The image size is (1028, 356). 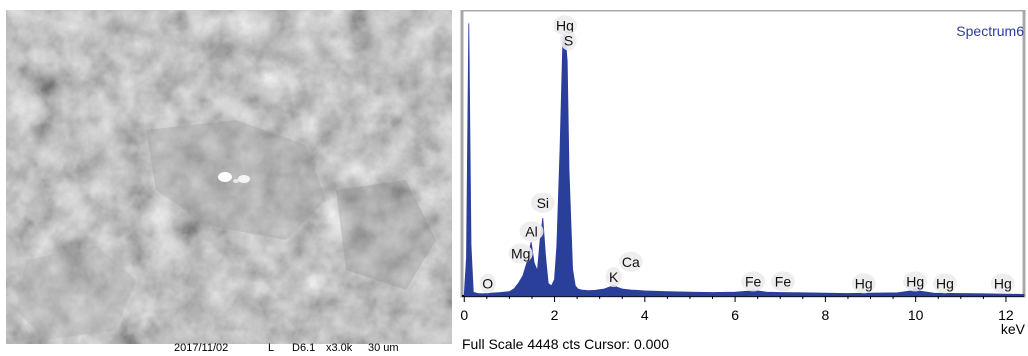 I want to click on peak-label-si: Si, so click(x=543, y=203).